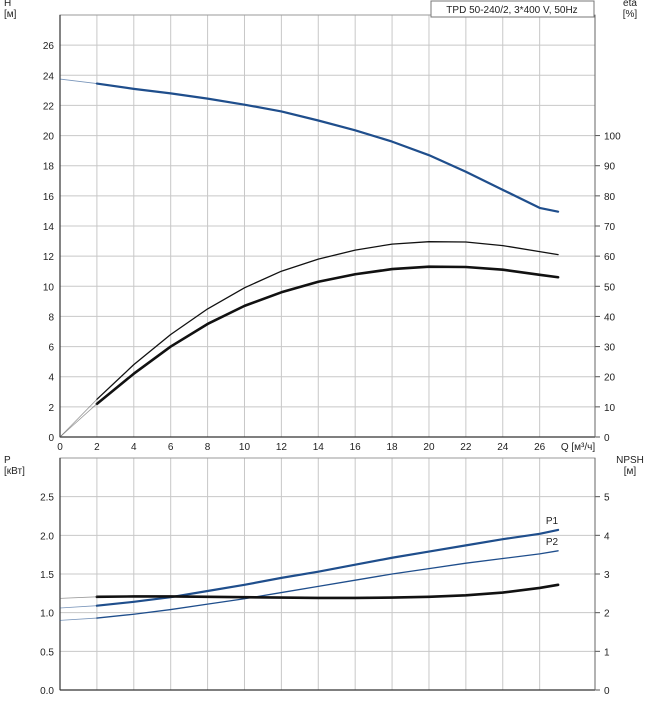  I want to click on head-panel-ytick-label: 8, so click(51, 317).